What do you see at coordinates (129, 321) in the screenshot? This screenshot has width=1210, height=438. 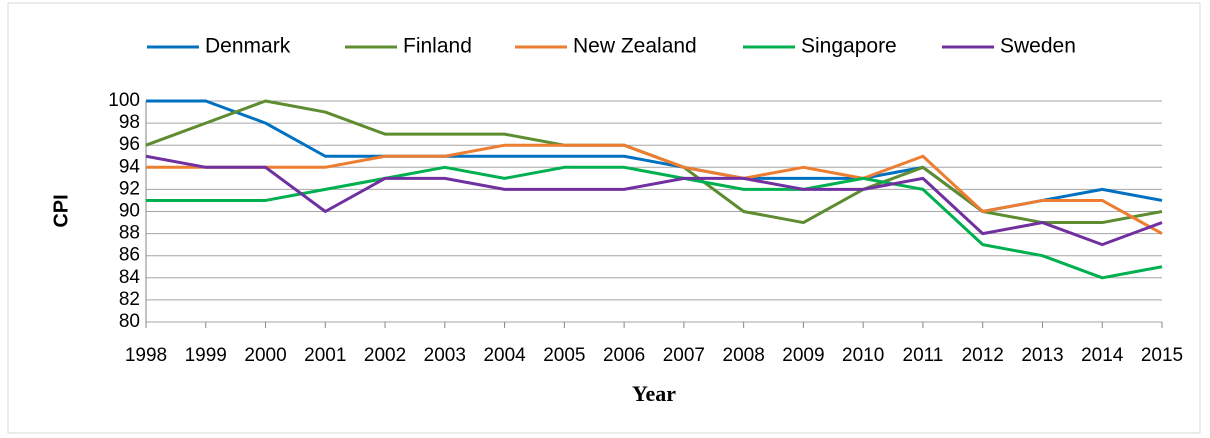 I see `y-tick-label: 80` at bounding box center [129, 321].